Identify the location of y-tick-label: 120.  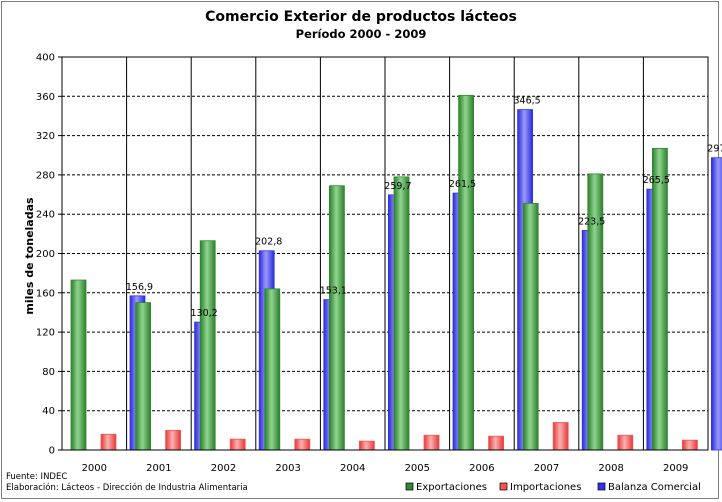
(45, 333).